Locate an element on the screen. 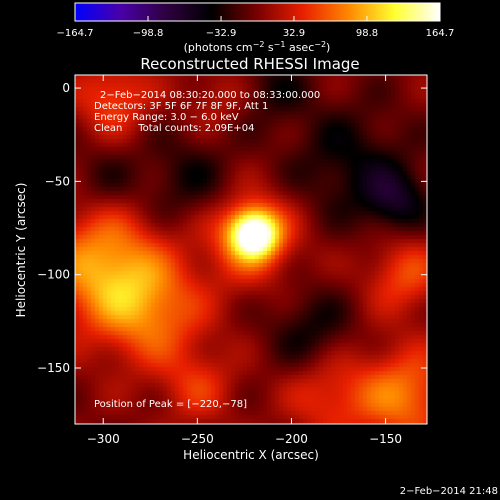 The width and height of the screenshot is (500, 500). annotation-detectors: Detectors: 3F 5F 6F 7F 8F 9F, Att 1 is located at coordinates (181, 106).